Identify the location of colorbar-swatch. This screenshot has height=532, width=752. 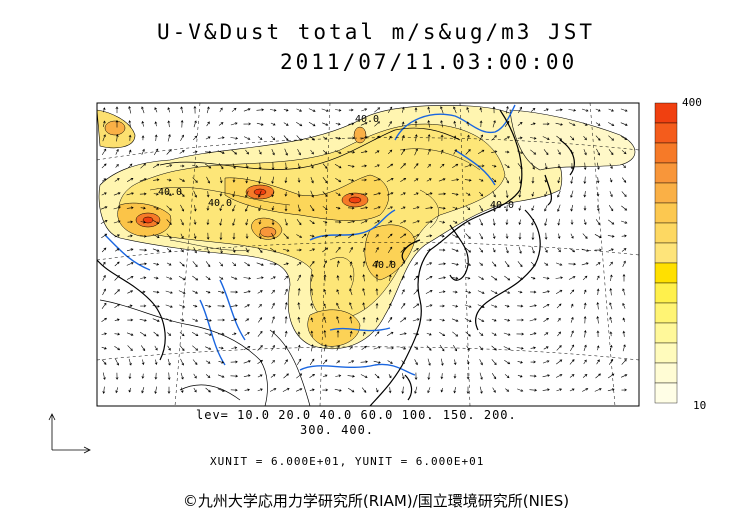
(666, 153).